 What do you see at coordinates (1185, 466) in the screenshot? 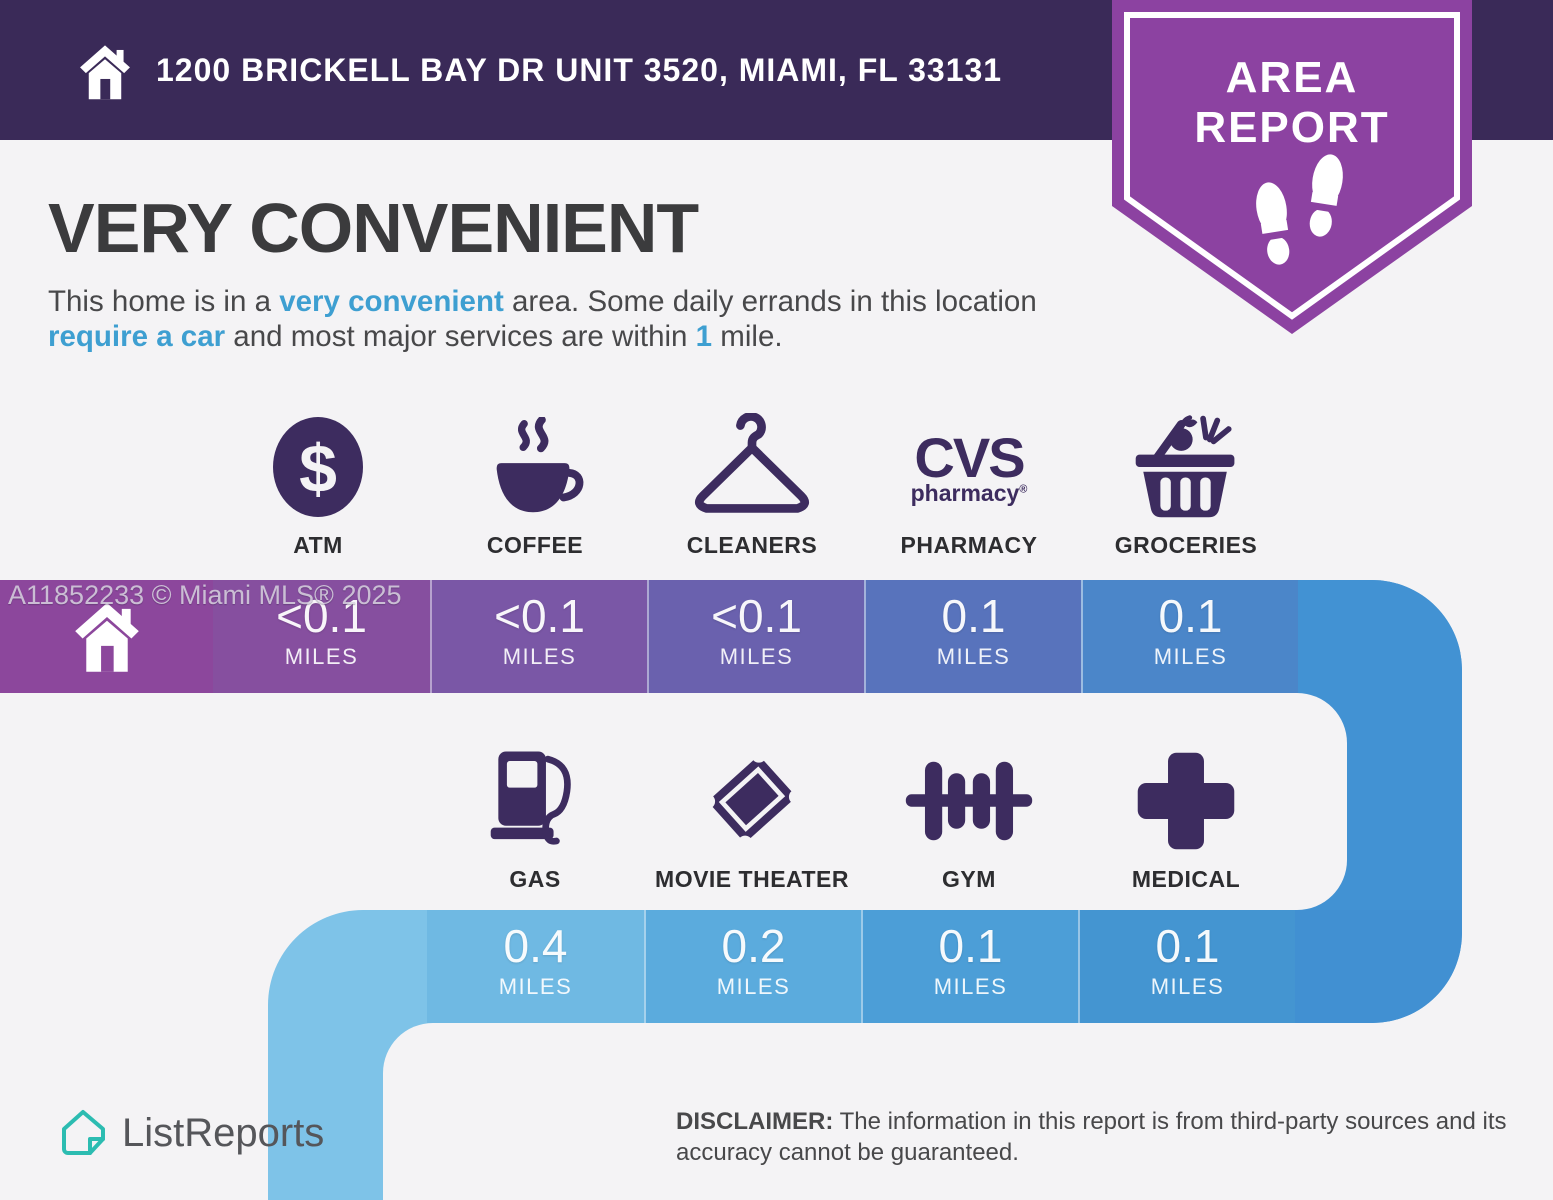
I see `grocery-basket-icon` at bounding box center [1185, 466].